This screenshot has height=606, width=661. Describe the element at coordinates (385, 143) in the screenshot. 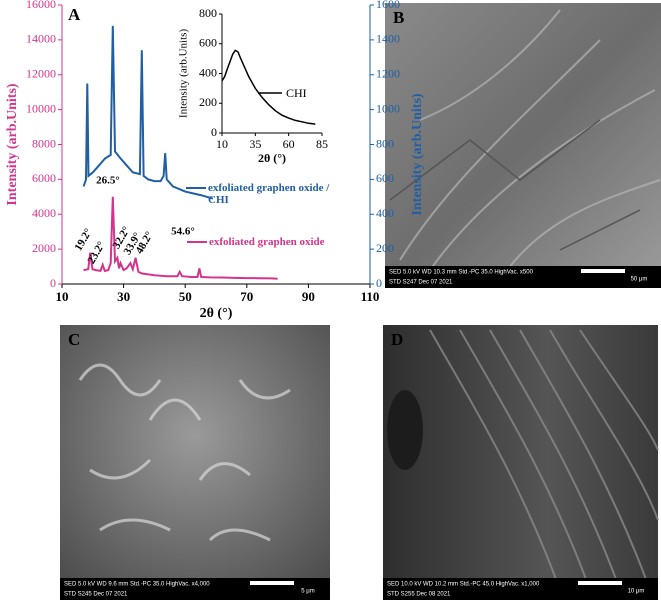

I see `y2-tick-label: 800` at that location.